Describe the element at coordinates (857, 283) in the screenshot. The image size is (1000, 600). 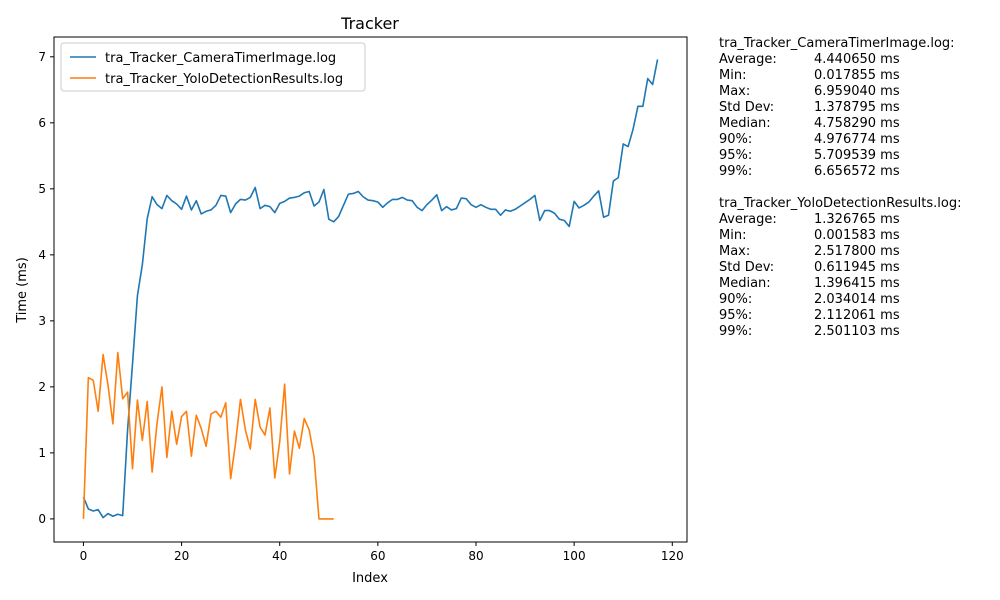
I see `stats-value: 1.396415 ms` at that location.